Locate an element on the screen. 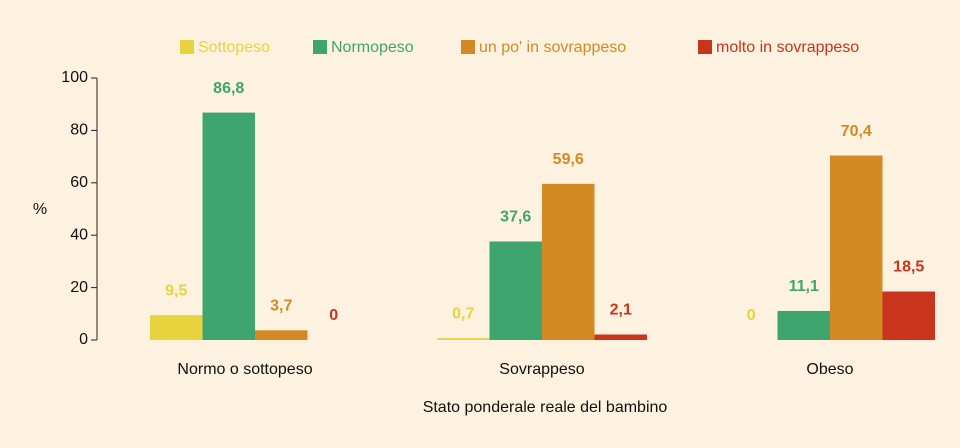 This screenshot has height=448, width=960. x-axis-label: Stato ponderale reale del bambino is located at coordinates (545, 407).